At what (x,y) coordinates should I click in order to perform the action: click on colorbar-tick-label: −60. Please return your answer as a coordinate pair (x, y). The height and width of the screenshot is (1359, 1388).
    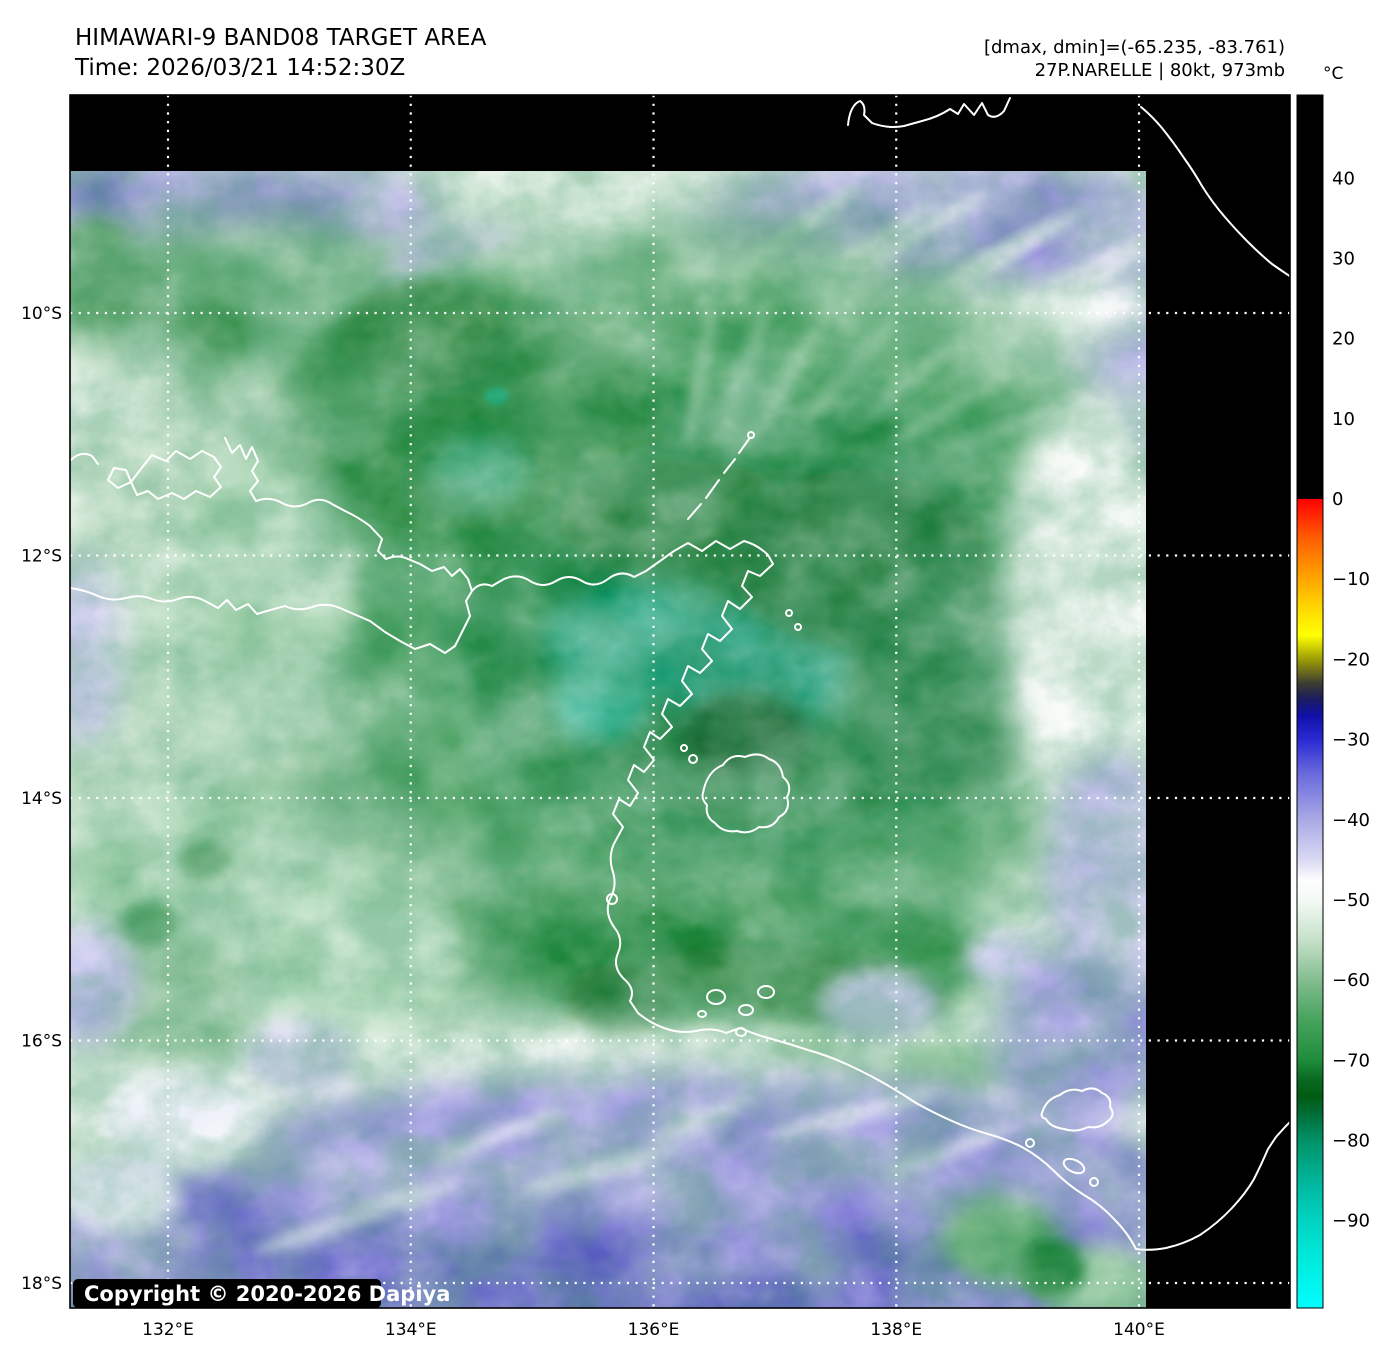
    Looking at the image, I should click on (1351, 980).